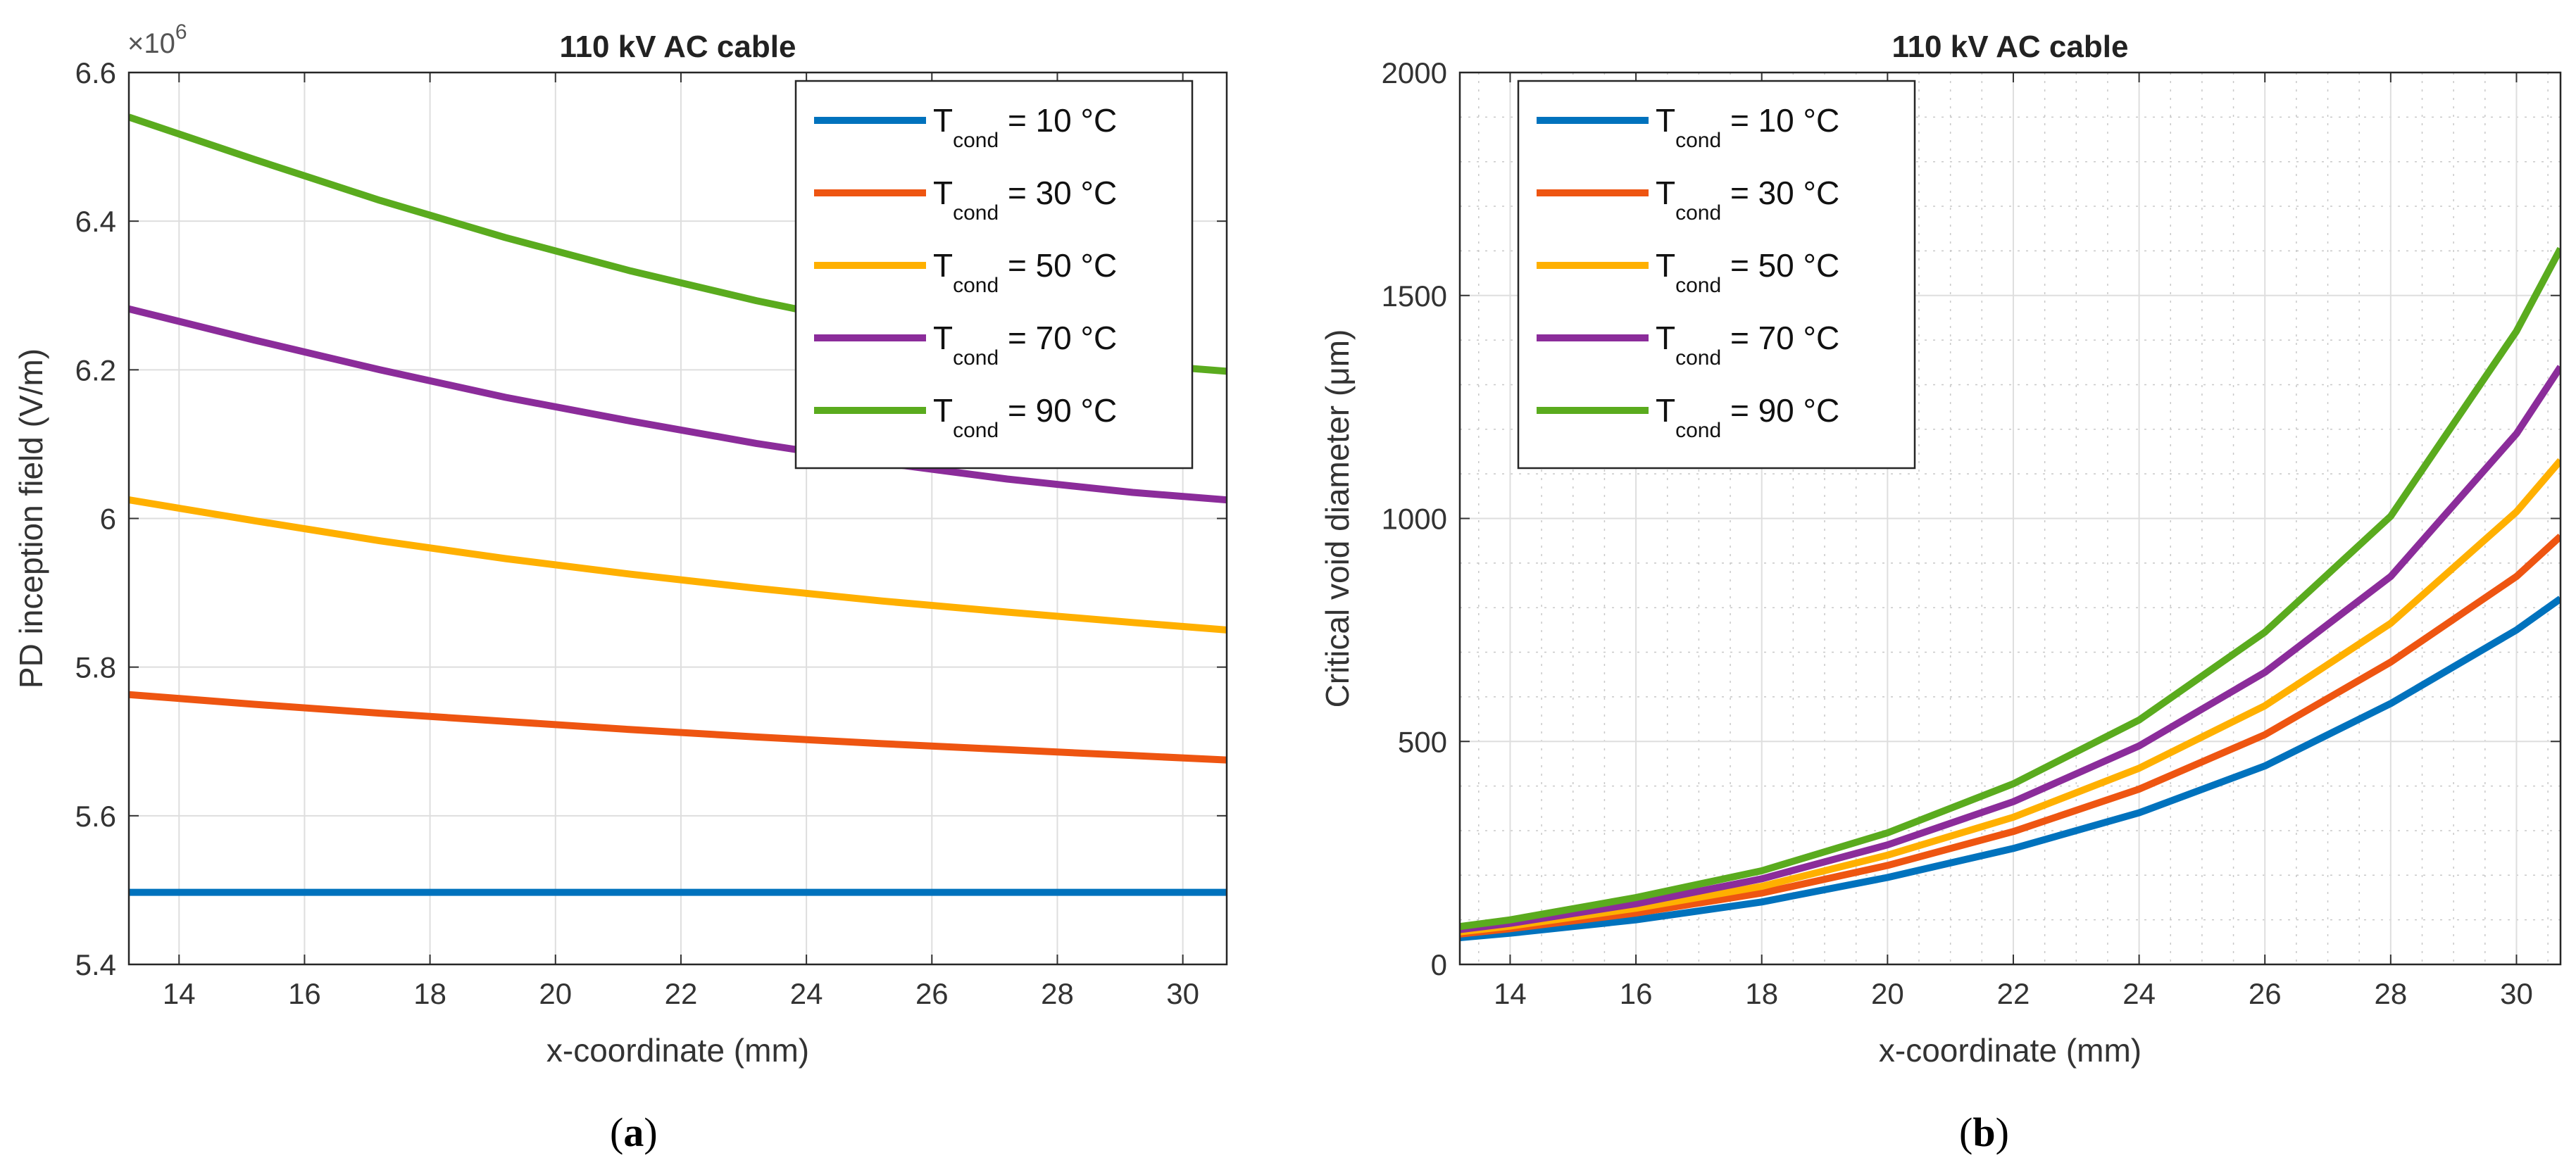 The width and height of the screenshot is (2576, 1158). I want to click on y-tick-label: 0, so click(1439, 964).